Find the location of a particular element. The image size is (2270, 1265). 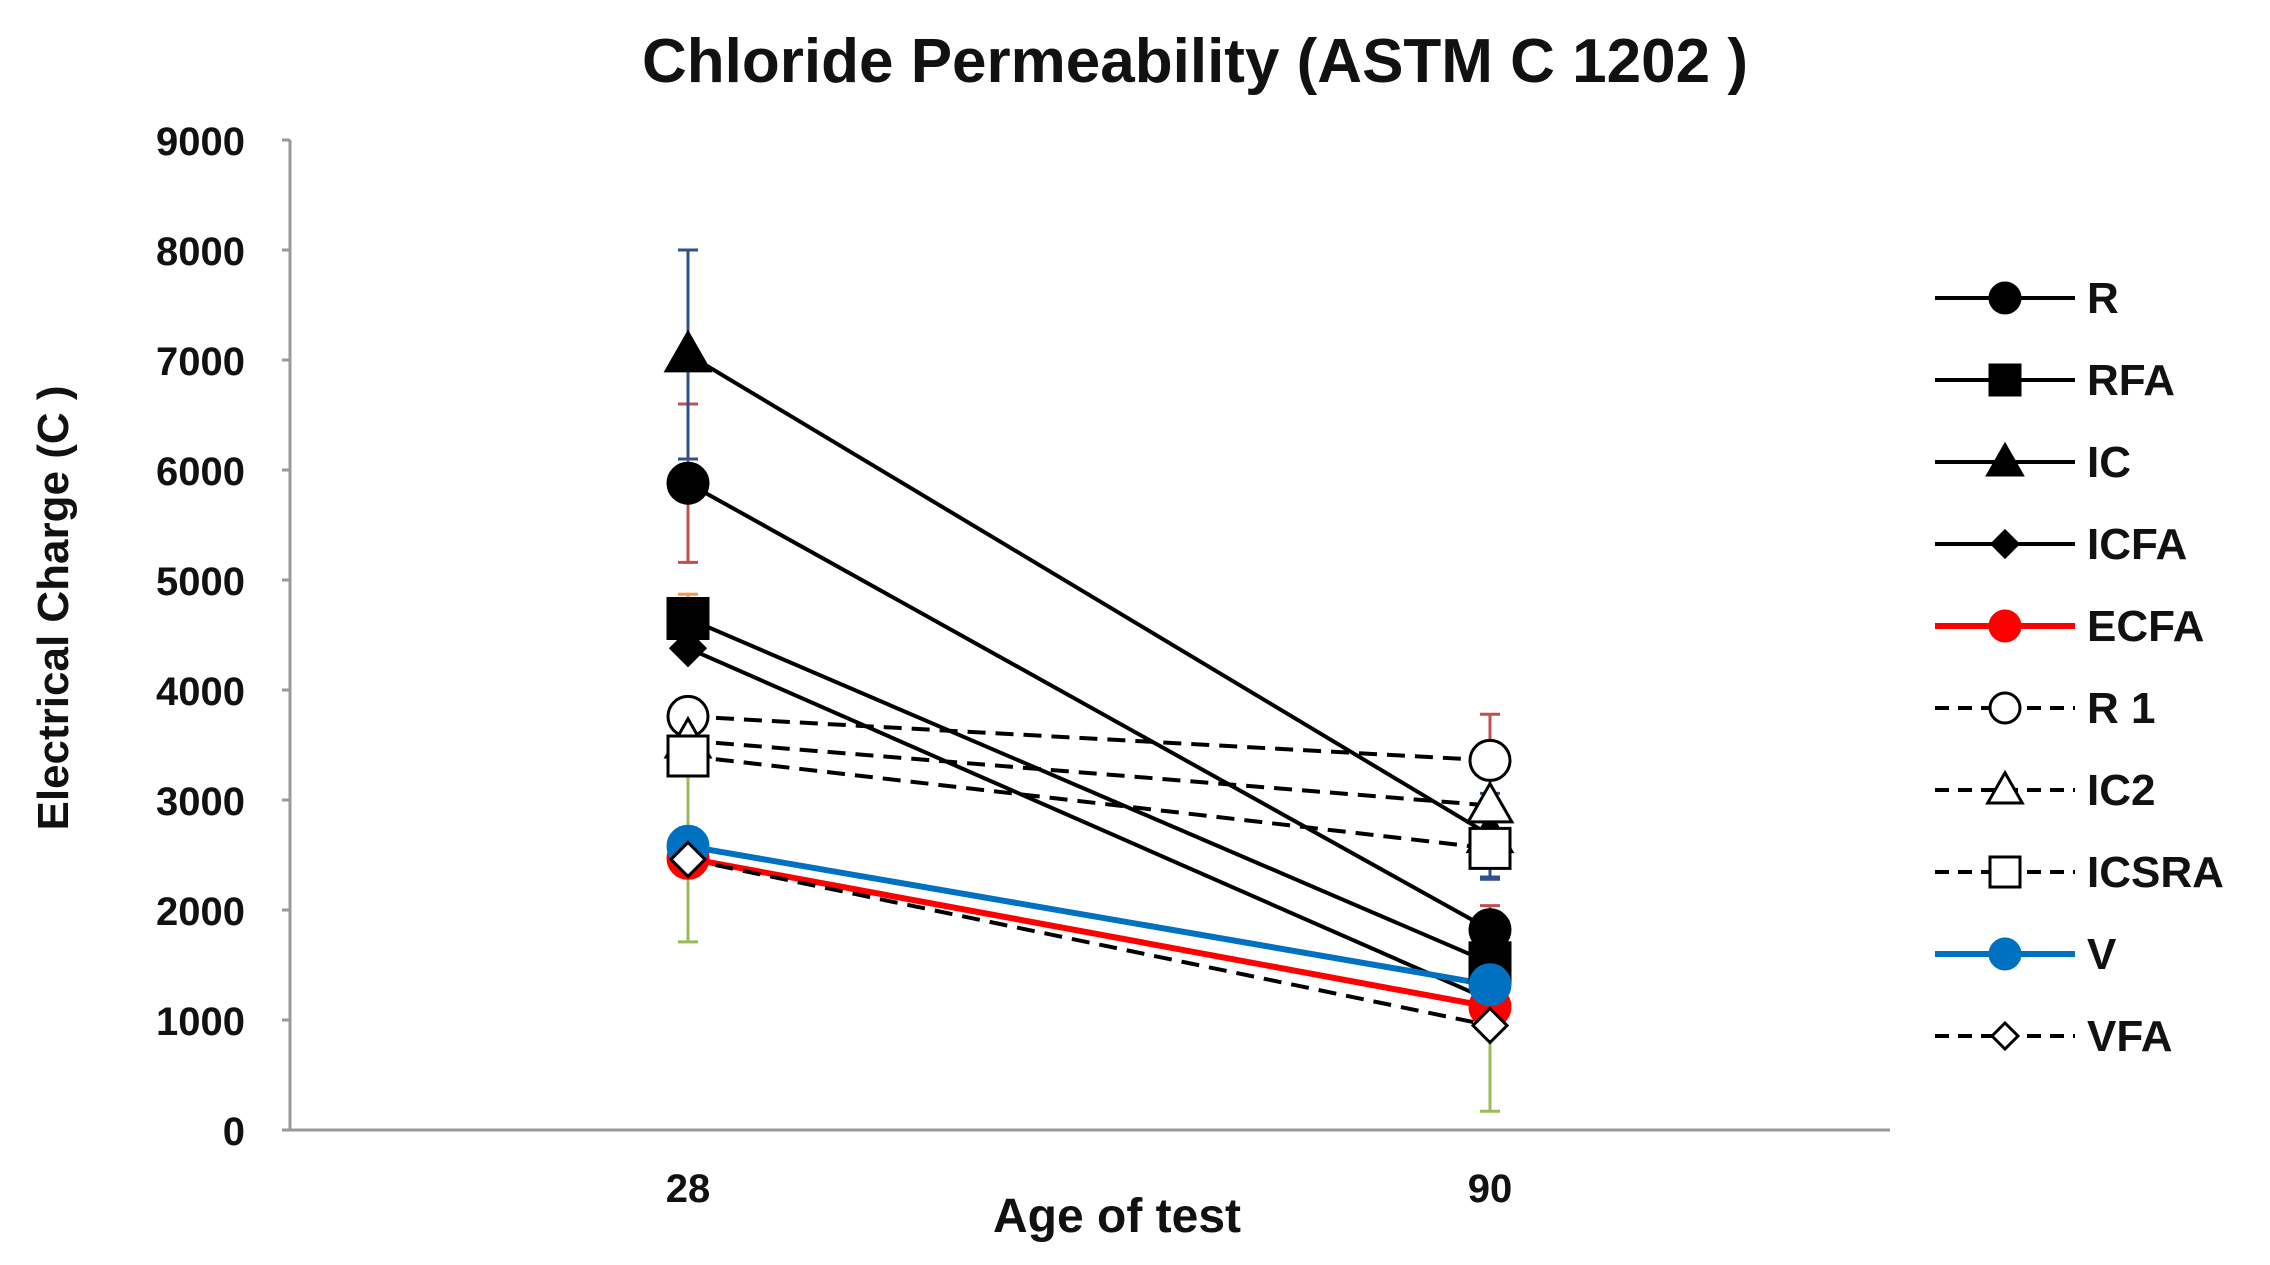

series-line-vfa is located at coordinates (1089, 942).